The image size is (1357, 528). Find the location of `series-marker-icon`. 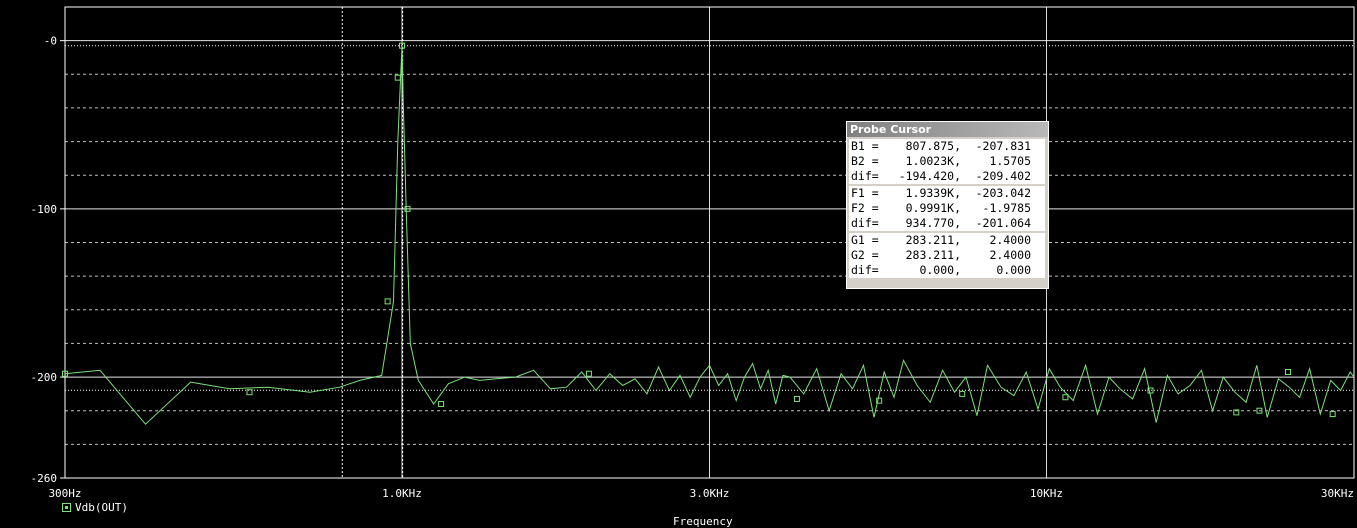

series-marker-icon is located at coordinates (66, 507).